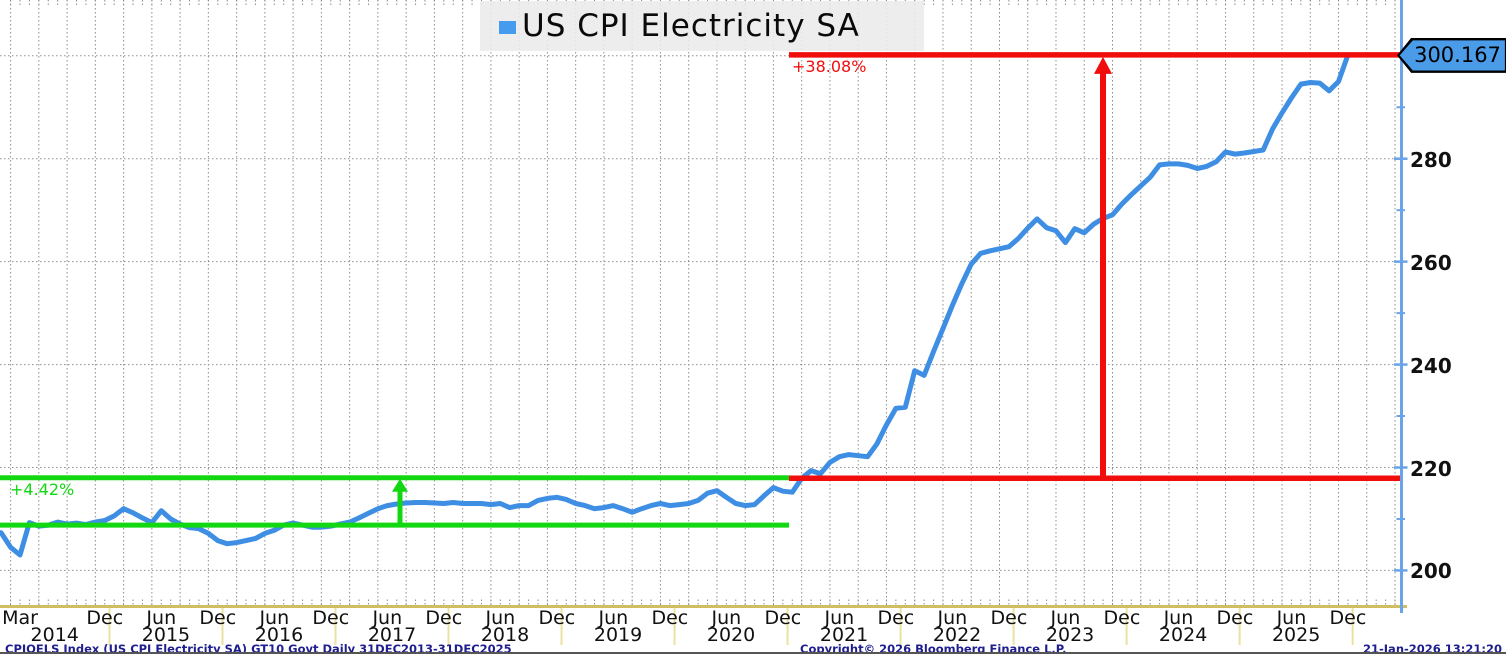  I want to click on x-year-label: 2023, so click(1070, 635).